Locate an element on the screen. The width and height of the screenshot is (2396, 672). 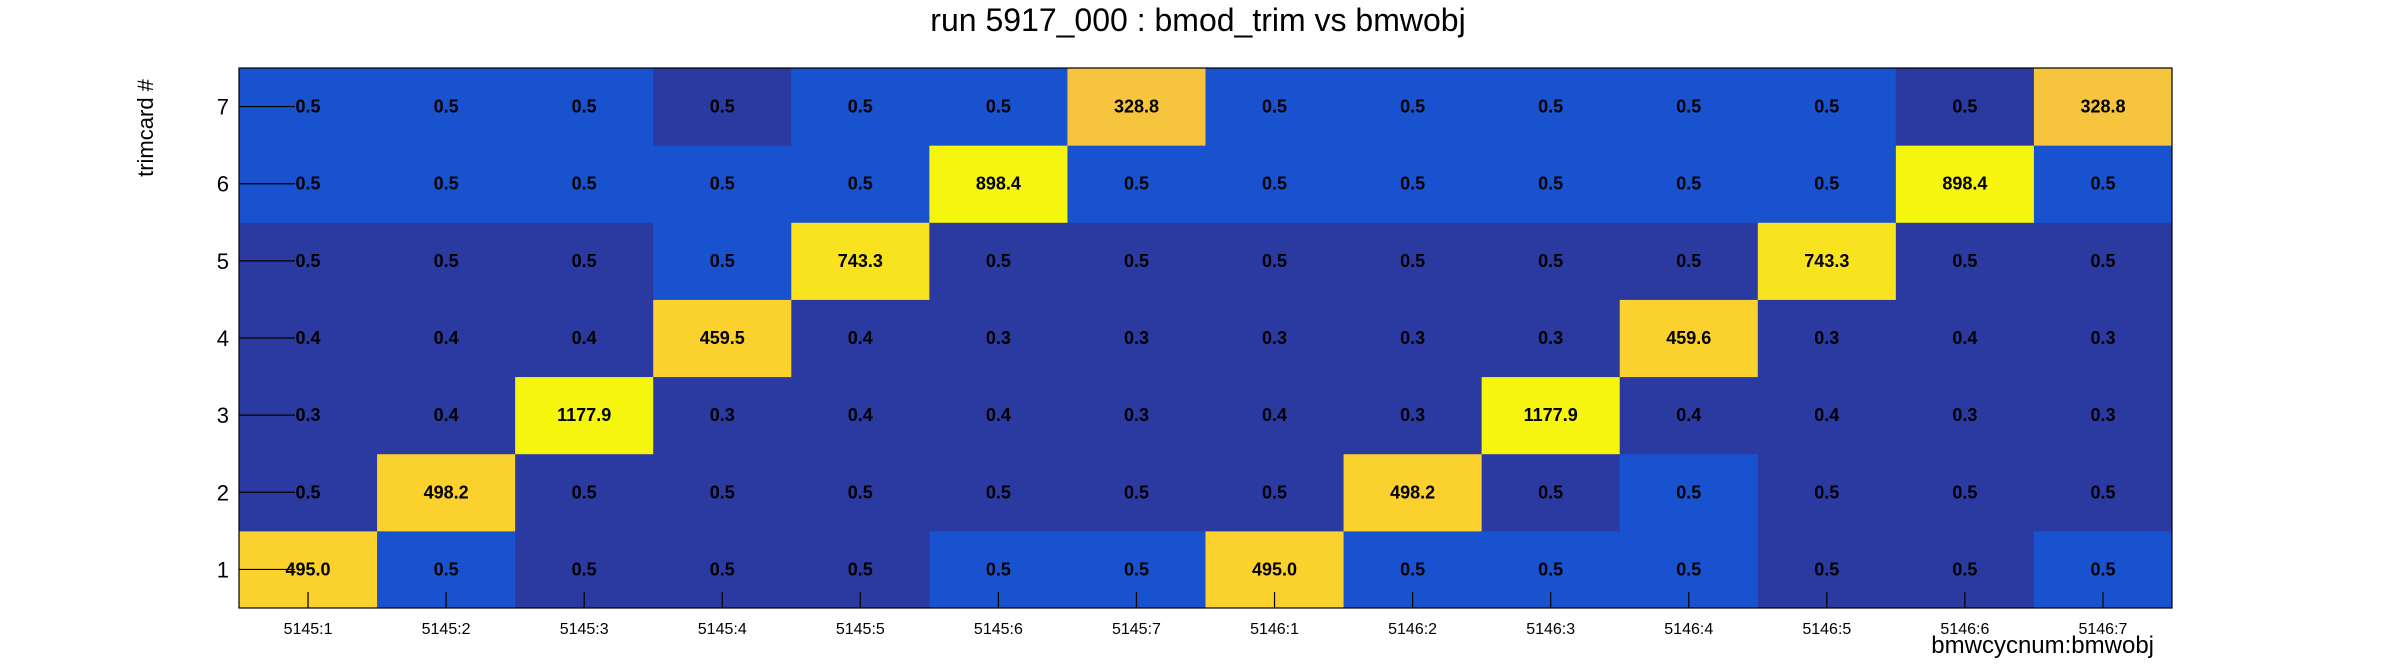
chart-title: run 5917_000 : bmod_trim vs bmwobj is located at coordinates (1198, 20).